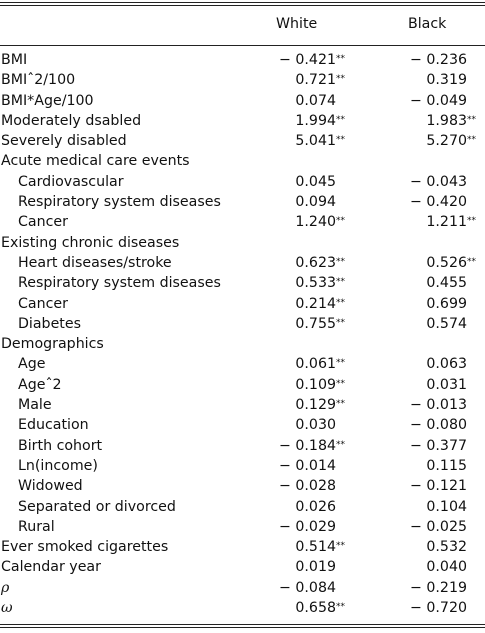 This screenshot has width=485, height=633. I want to click on cell-white, so click(343, 344).